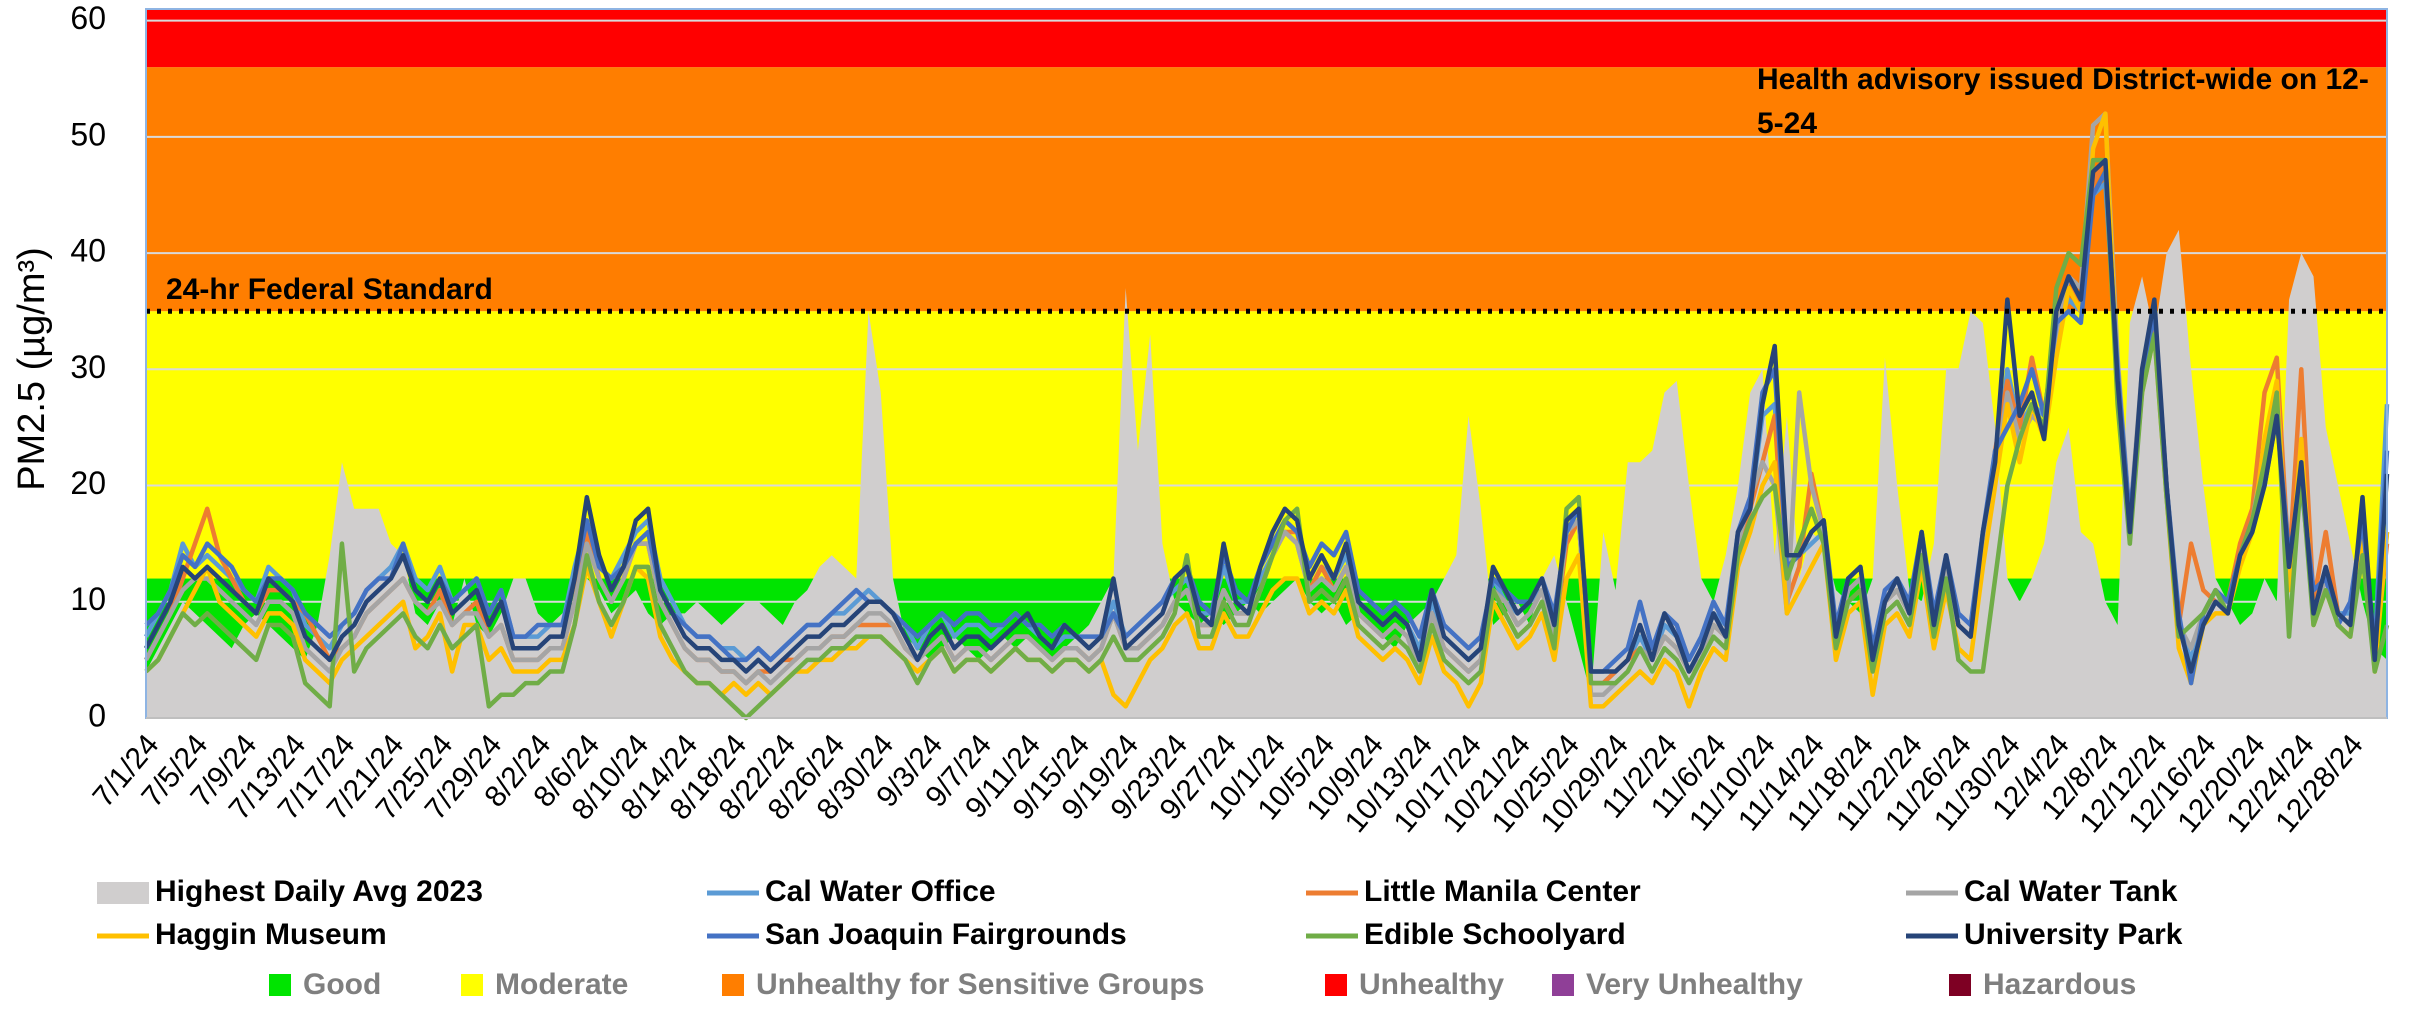 The image size is (2410, 1012). Describe the element at coordinates (342, 984) in the screenshot. I see `legend-label: Good` at that location.